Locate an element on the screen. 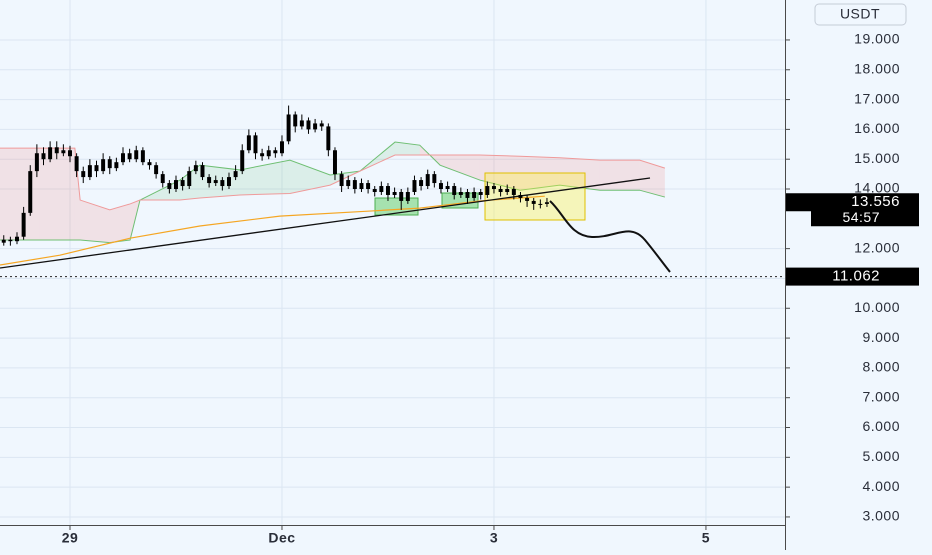  countdown-box is located at coordinates (865, 218).